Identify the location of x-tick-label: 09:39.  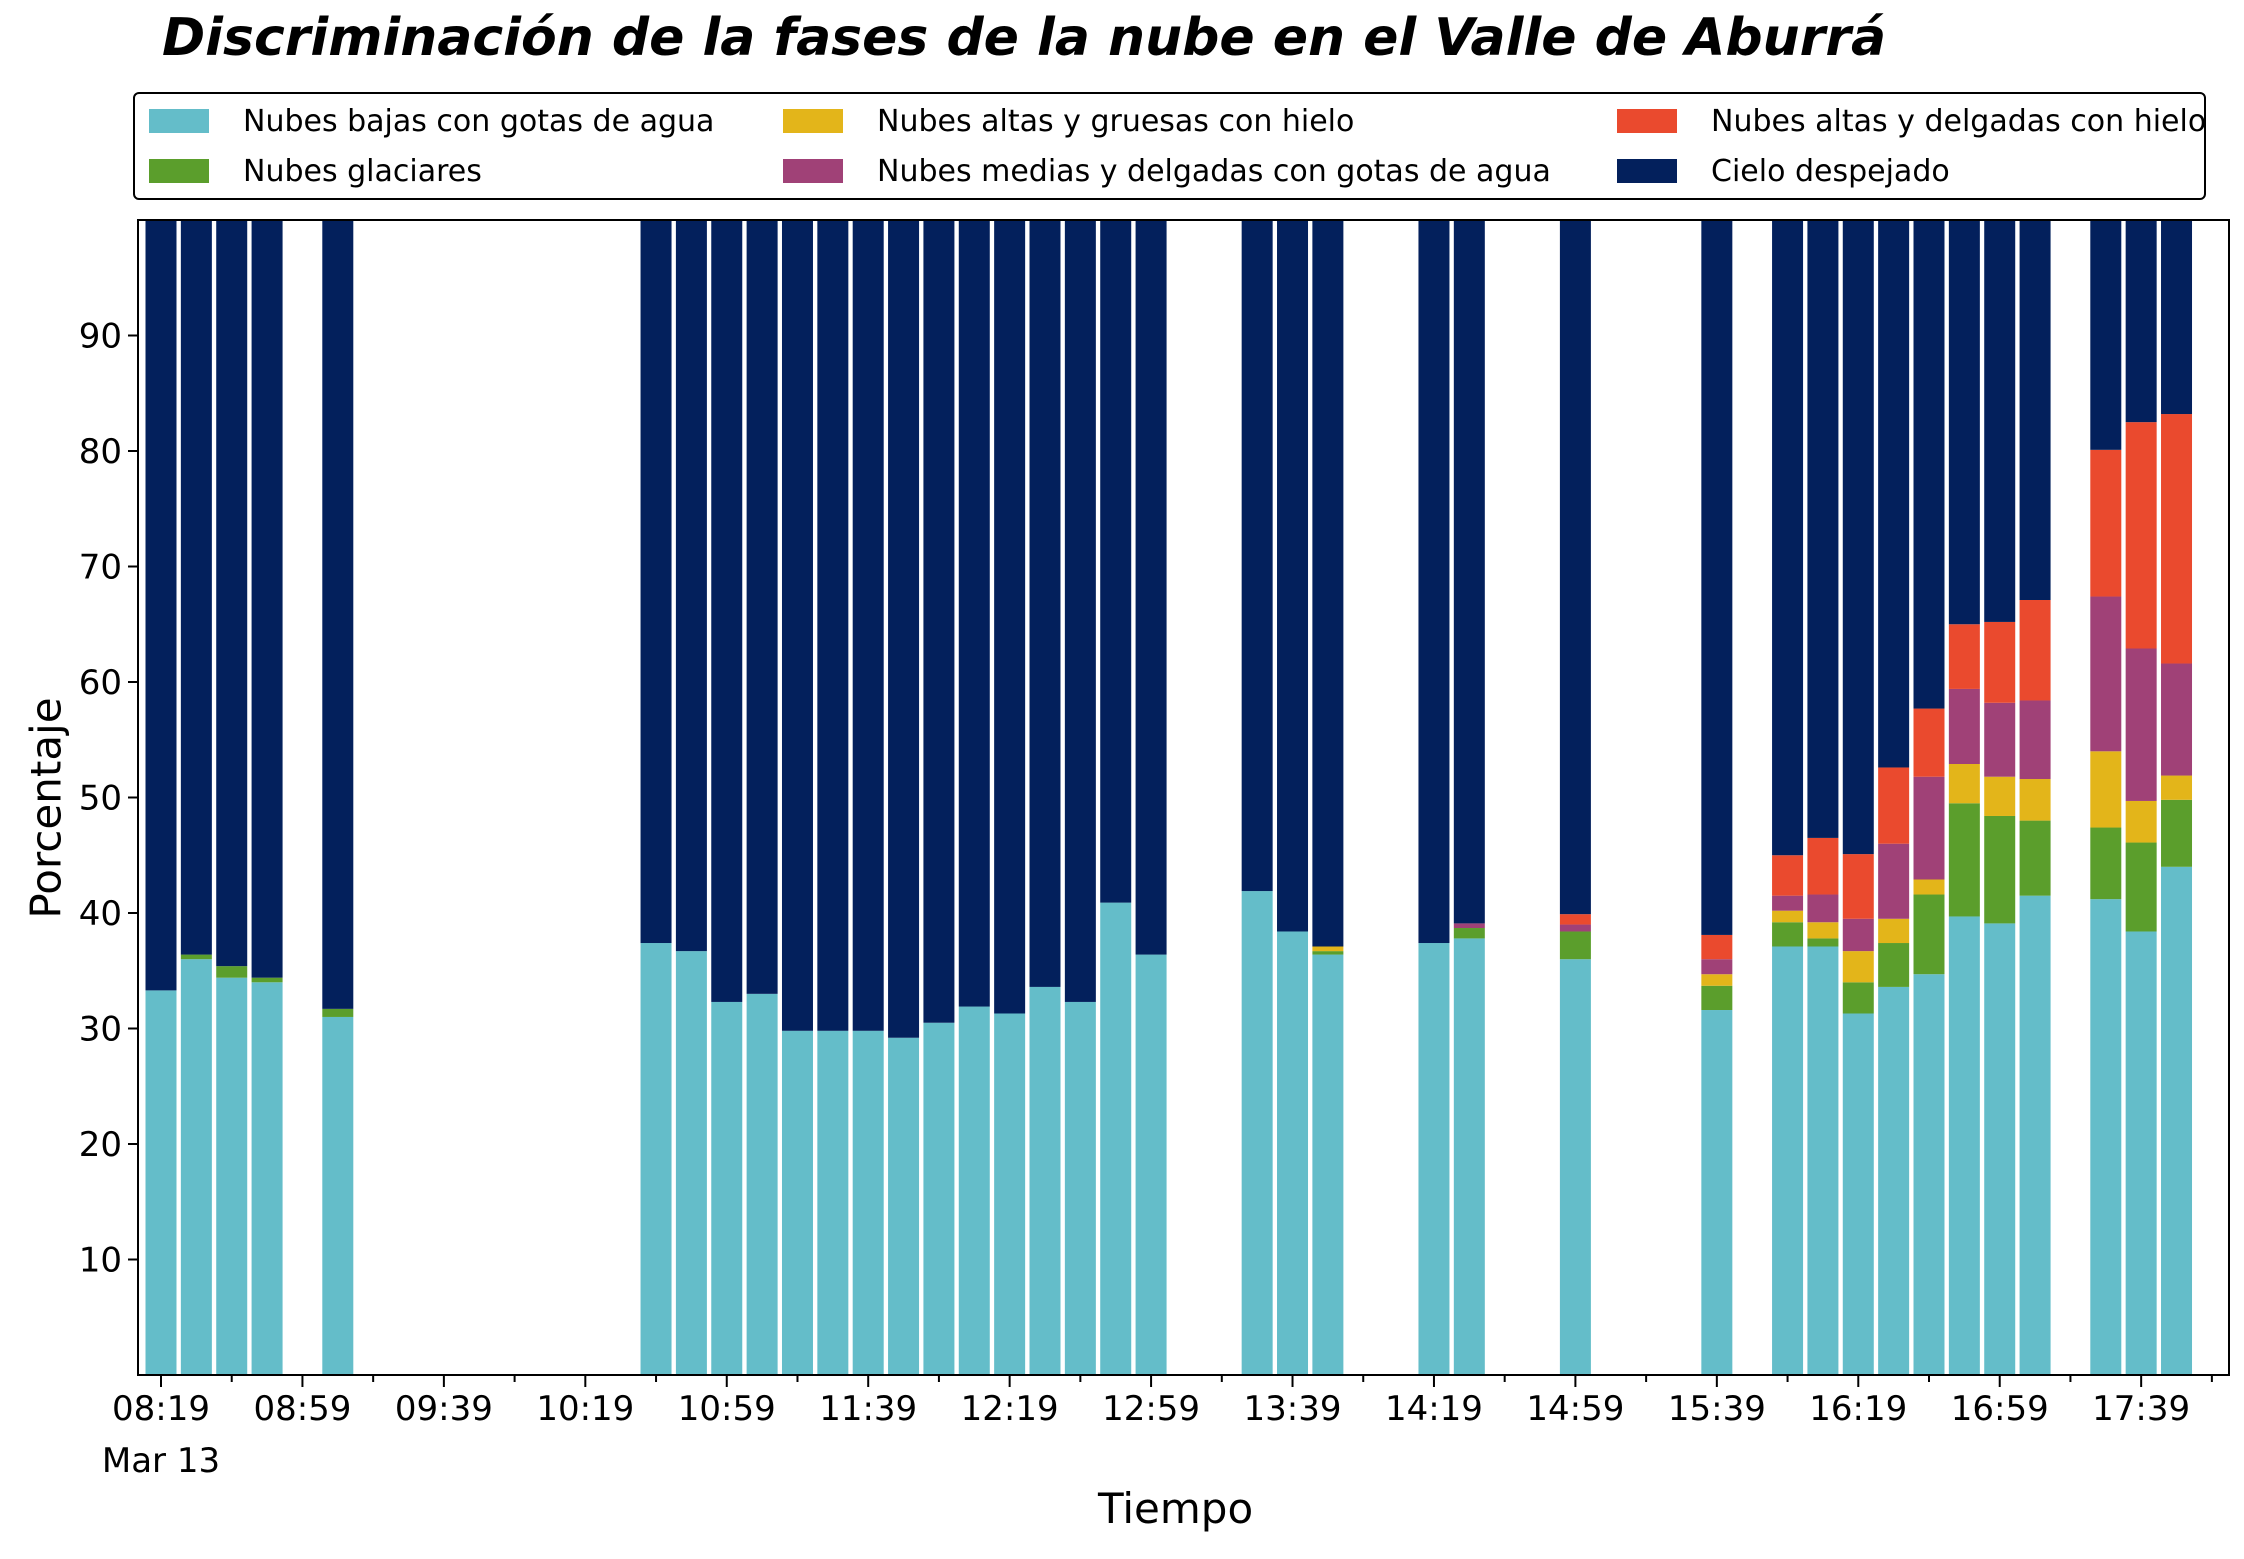
(444, 1409).